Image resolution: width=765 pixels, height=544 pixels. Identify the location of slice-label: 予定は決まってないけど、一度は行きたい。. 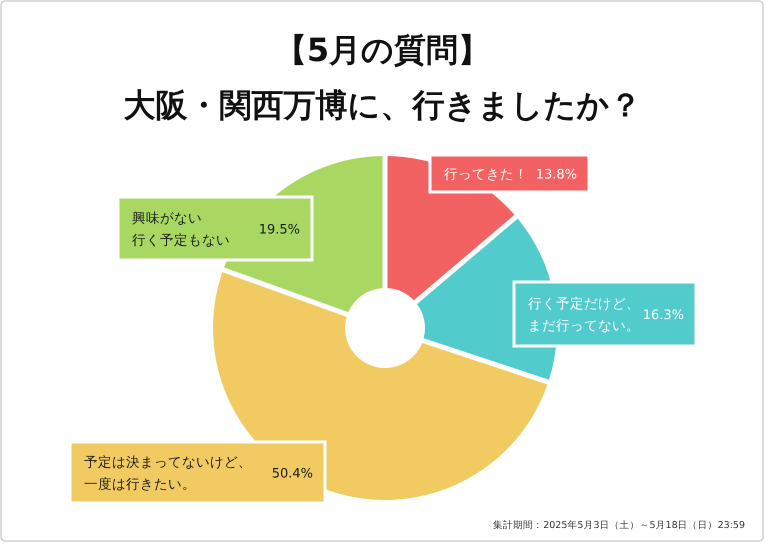
(168, 473).